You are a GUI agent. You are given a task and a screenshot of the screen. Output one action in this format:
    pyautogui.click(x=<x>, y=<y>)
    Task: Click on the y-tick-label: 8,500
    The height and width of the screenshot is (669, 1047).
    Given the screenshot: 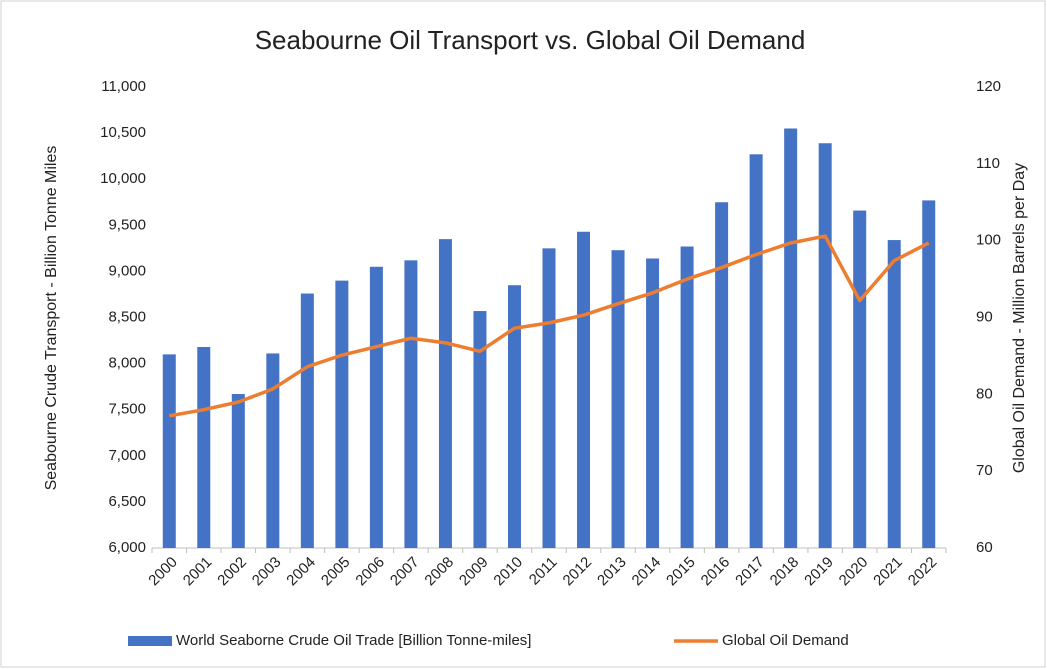 What is the action you would take?
    pyautogui.click(x=127, y=316)
    